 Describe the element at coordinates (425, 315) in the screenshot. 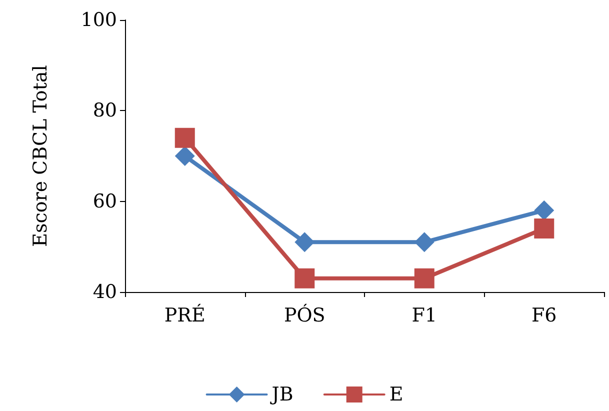

I see `x-tick-label: F1` at that location.